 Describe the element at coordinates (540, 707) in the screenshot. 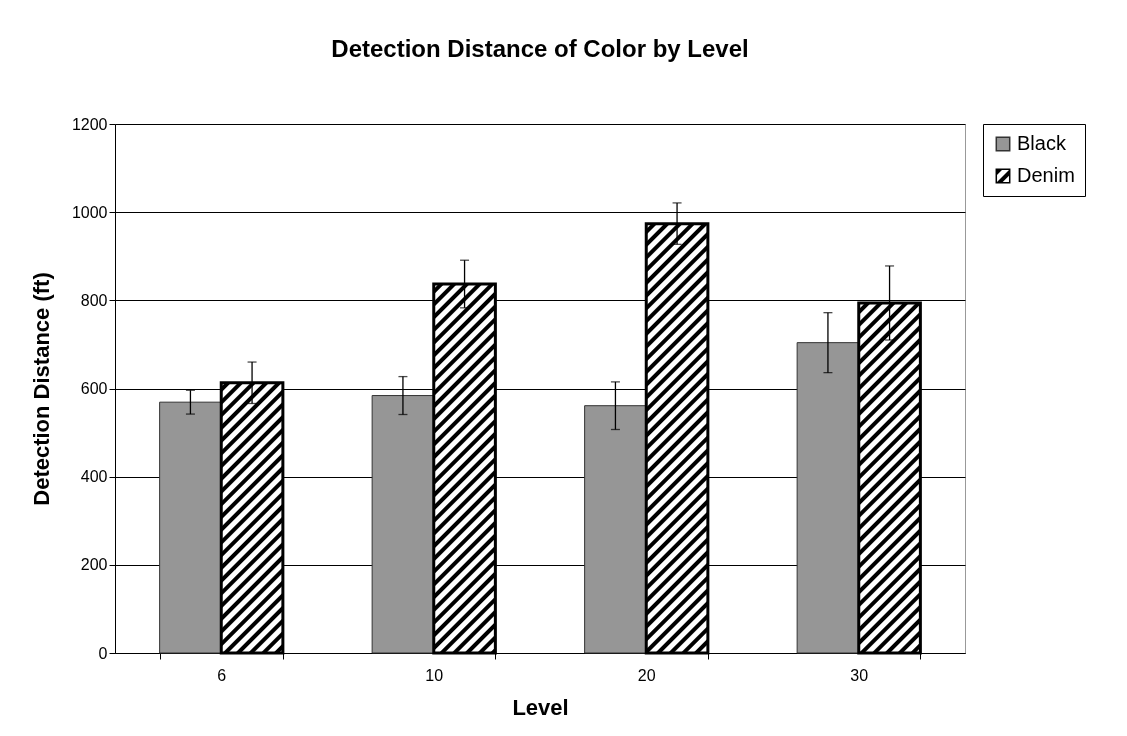

I see `x-axis-title: Level` at that location.